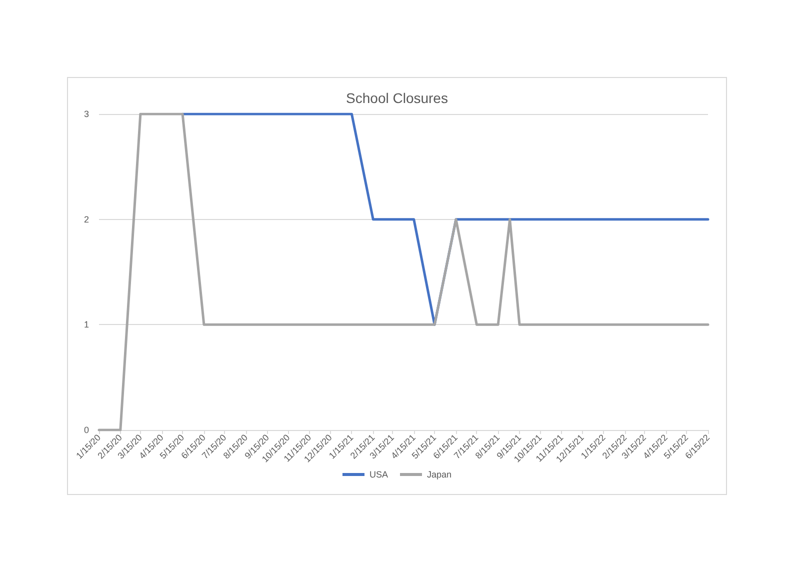  What do you see at coordinates (439, 475) in the screenshot?
I see `legend-label: Japan` at bounding box center [439, 475].